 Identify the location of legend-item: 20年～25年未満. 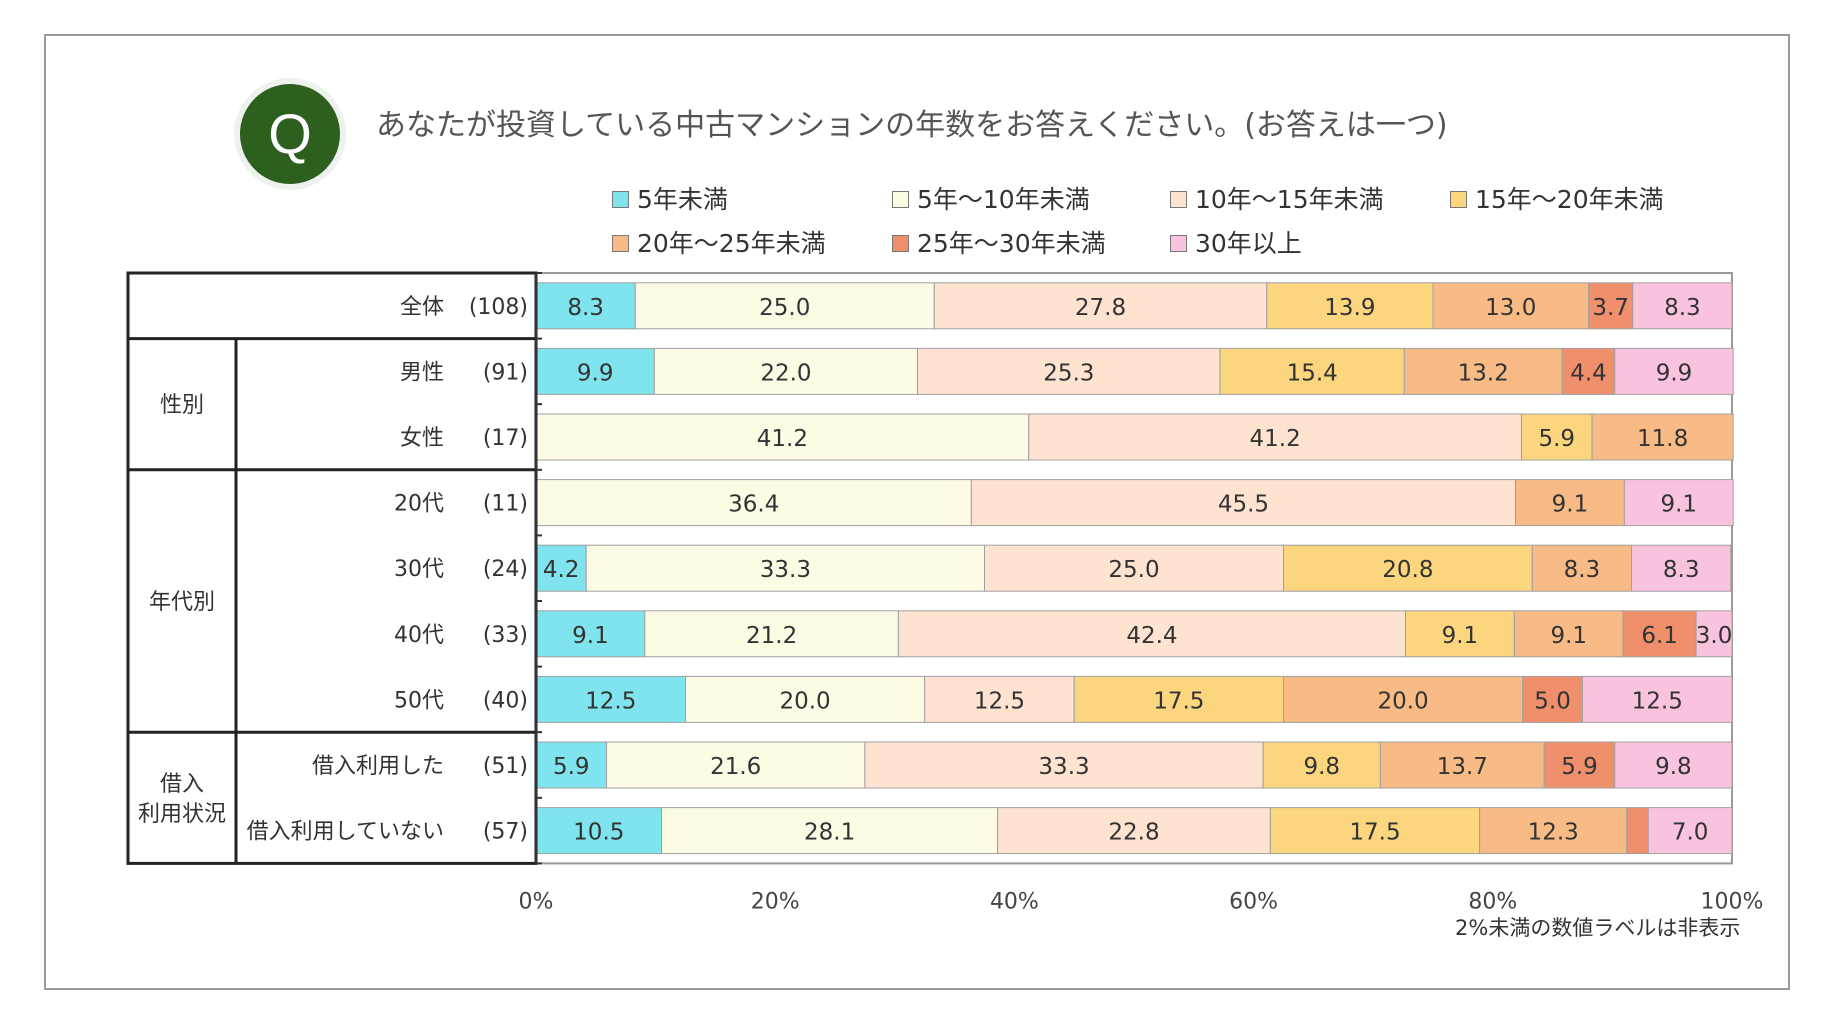
(719, 244).